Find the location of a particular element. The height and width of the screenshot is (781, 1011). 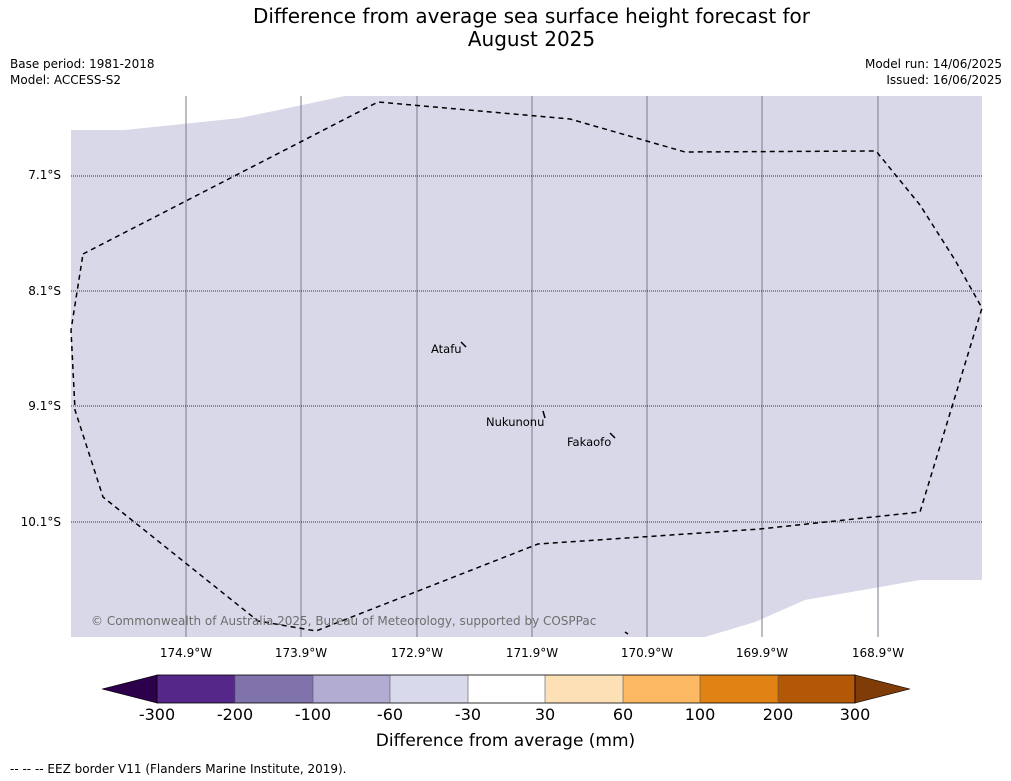

meta-left: Base period: 1981-2018 Model: ACCESS-S2 is located at coordinates (82, 72).